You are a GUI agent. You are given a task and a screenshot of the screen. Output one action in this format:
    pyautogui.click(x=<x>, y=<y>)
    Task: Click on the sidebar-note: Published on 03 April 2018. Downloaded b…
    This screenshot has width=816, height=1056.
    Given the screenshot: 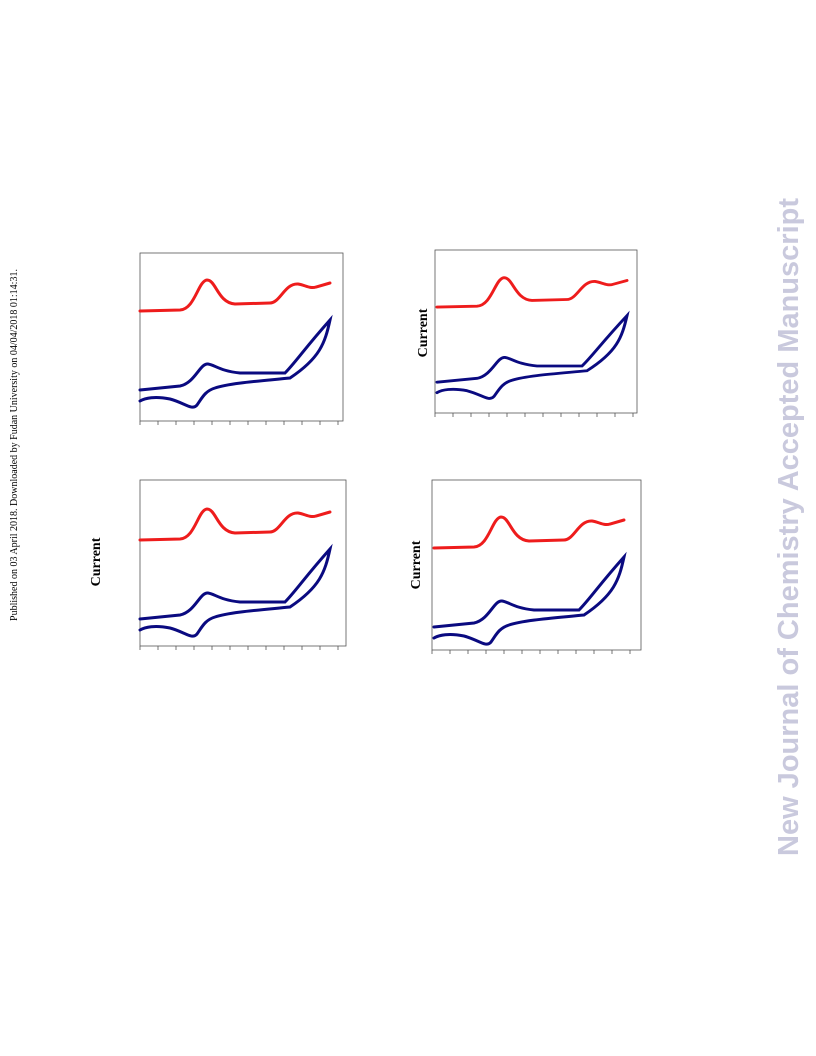 What is the action you would take?
    pyautogui.click(x=14, y=445)
    